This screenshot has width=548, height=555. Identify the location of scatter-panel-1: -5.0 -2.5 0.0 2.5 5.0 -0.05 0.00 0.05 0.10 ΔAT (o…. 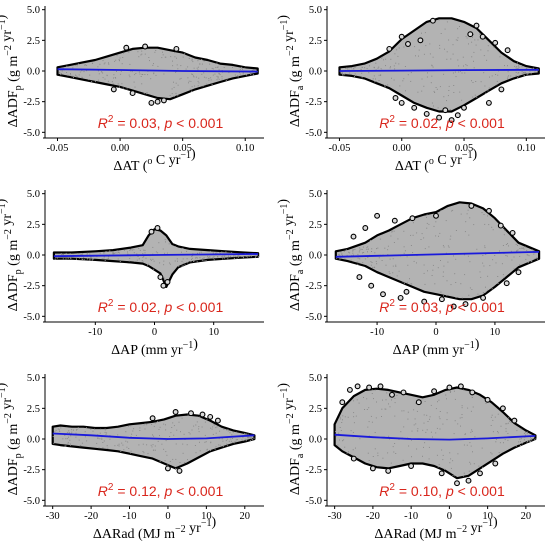
(132, 89).